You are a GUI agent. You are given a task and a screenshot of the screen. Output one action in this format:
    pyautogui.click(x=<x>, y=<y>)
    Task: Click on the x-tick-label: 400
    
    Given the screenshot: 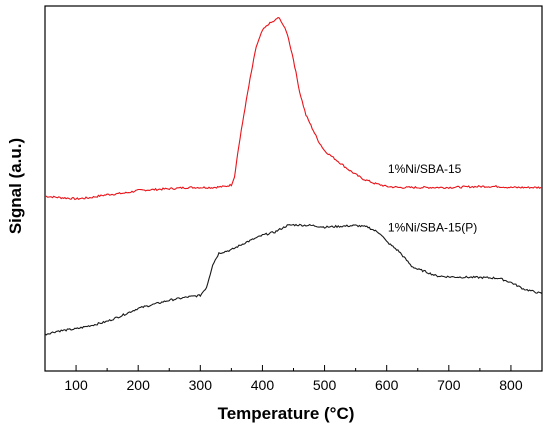 What is the action you would take?
    pyautogui.click(x=263, y=385)
    